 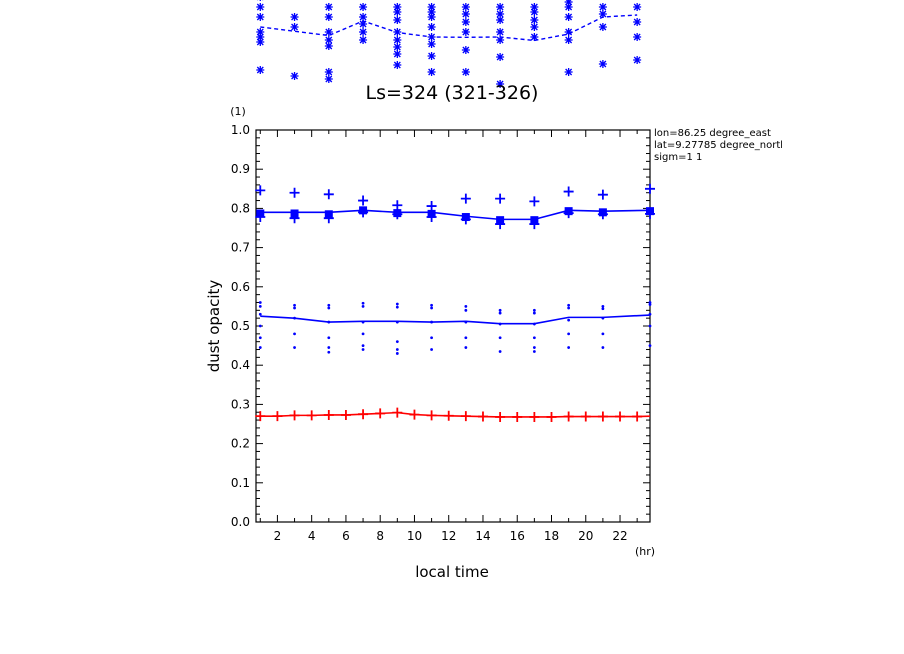 I want to click on y-tick-labels: 0.0 0.1 0.2 0.3 0.4 0.5 0.6 0.7 0.8 0.9 1.0, so click(x=240, y=326).